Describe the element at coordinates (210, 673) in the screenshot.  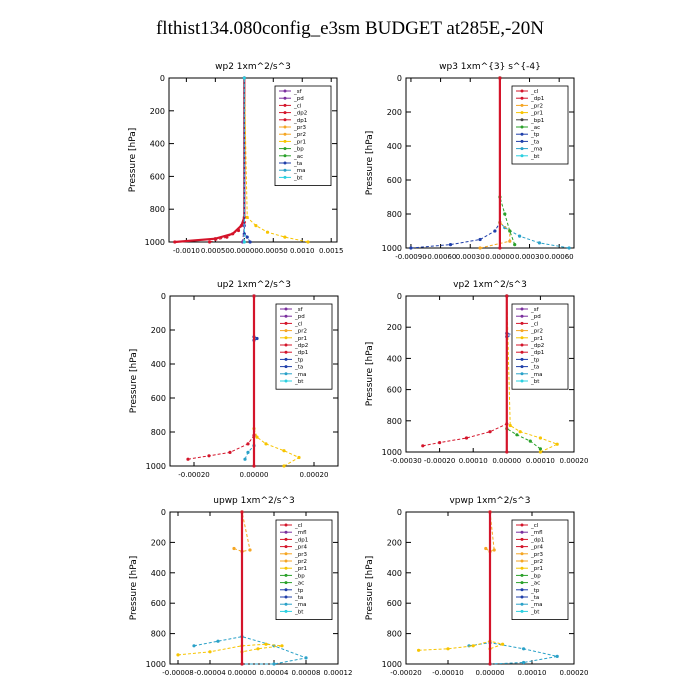
I see `x-tick-label: -0.00004` at that location.